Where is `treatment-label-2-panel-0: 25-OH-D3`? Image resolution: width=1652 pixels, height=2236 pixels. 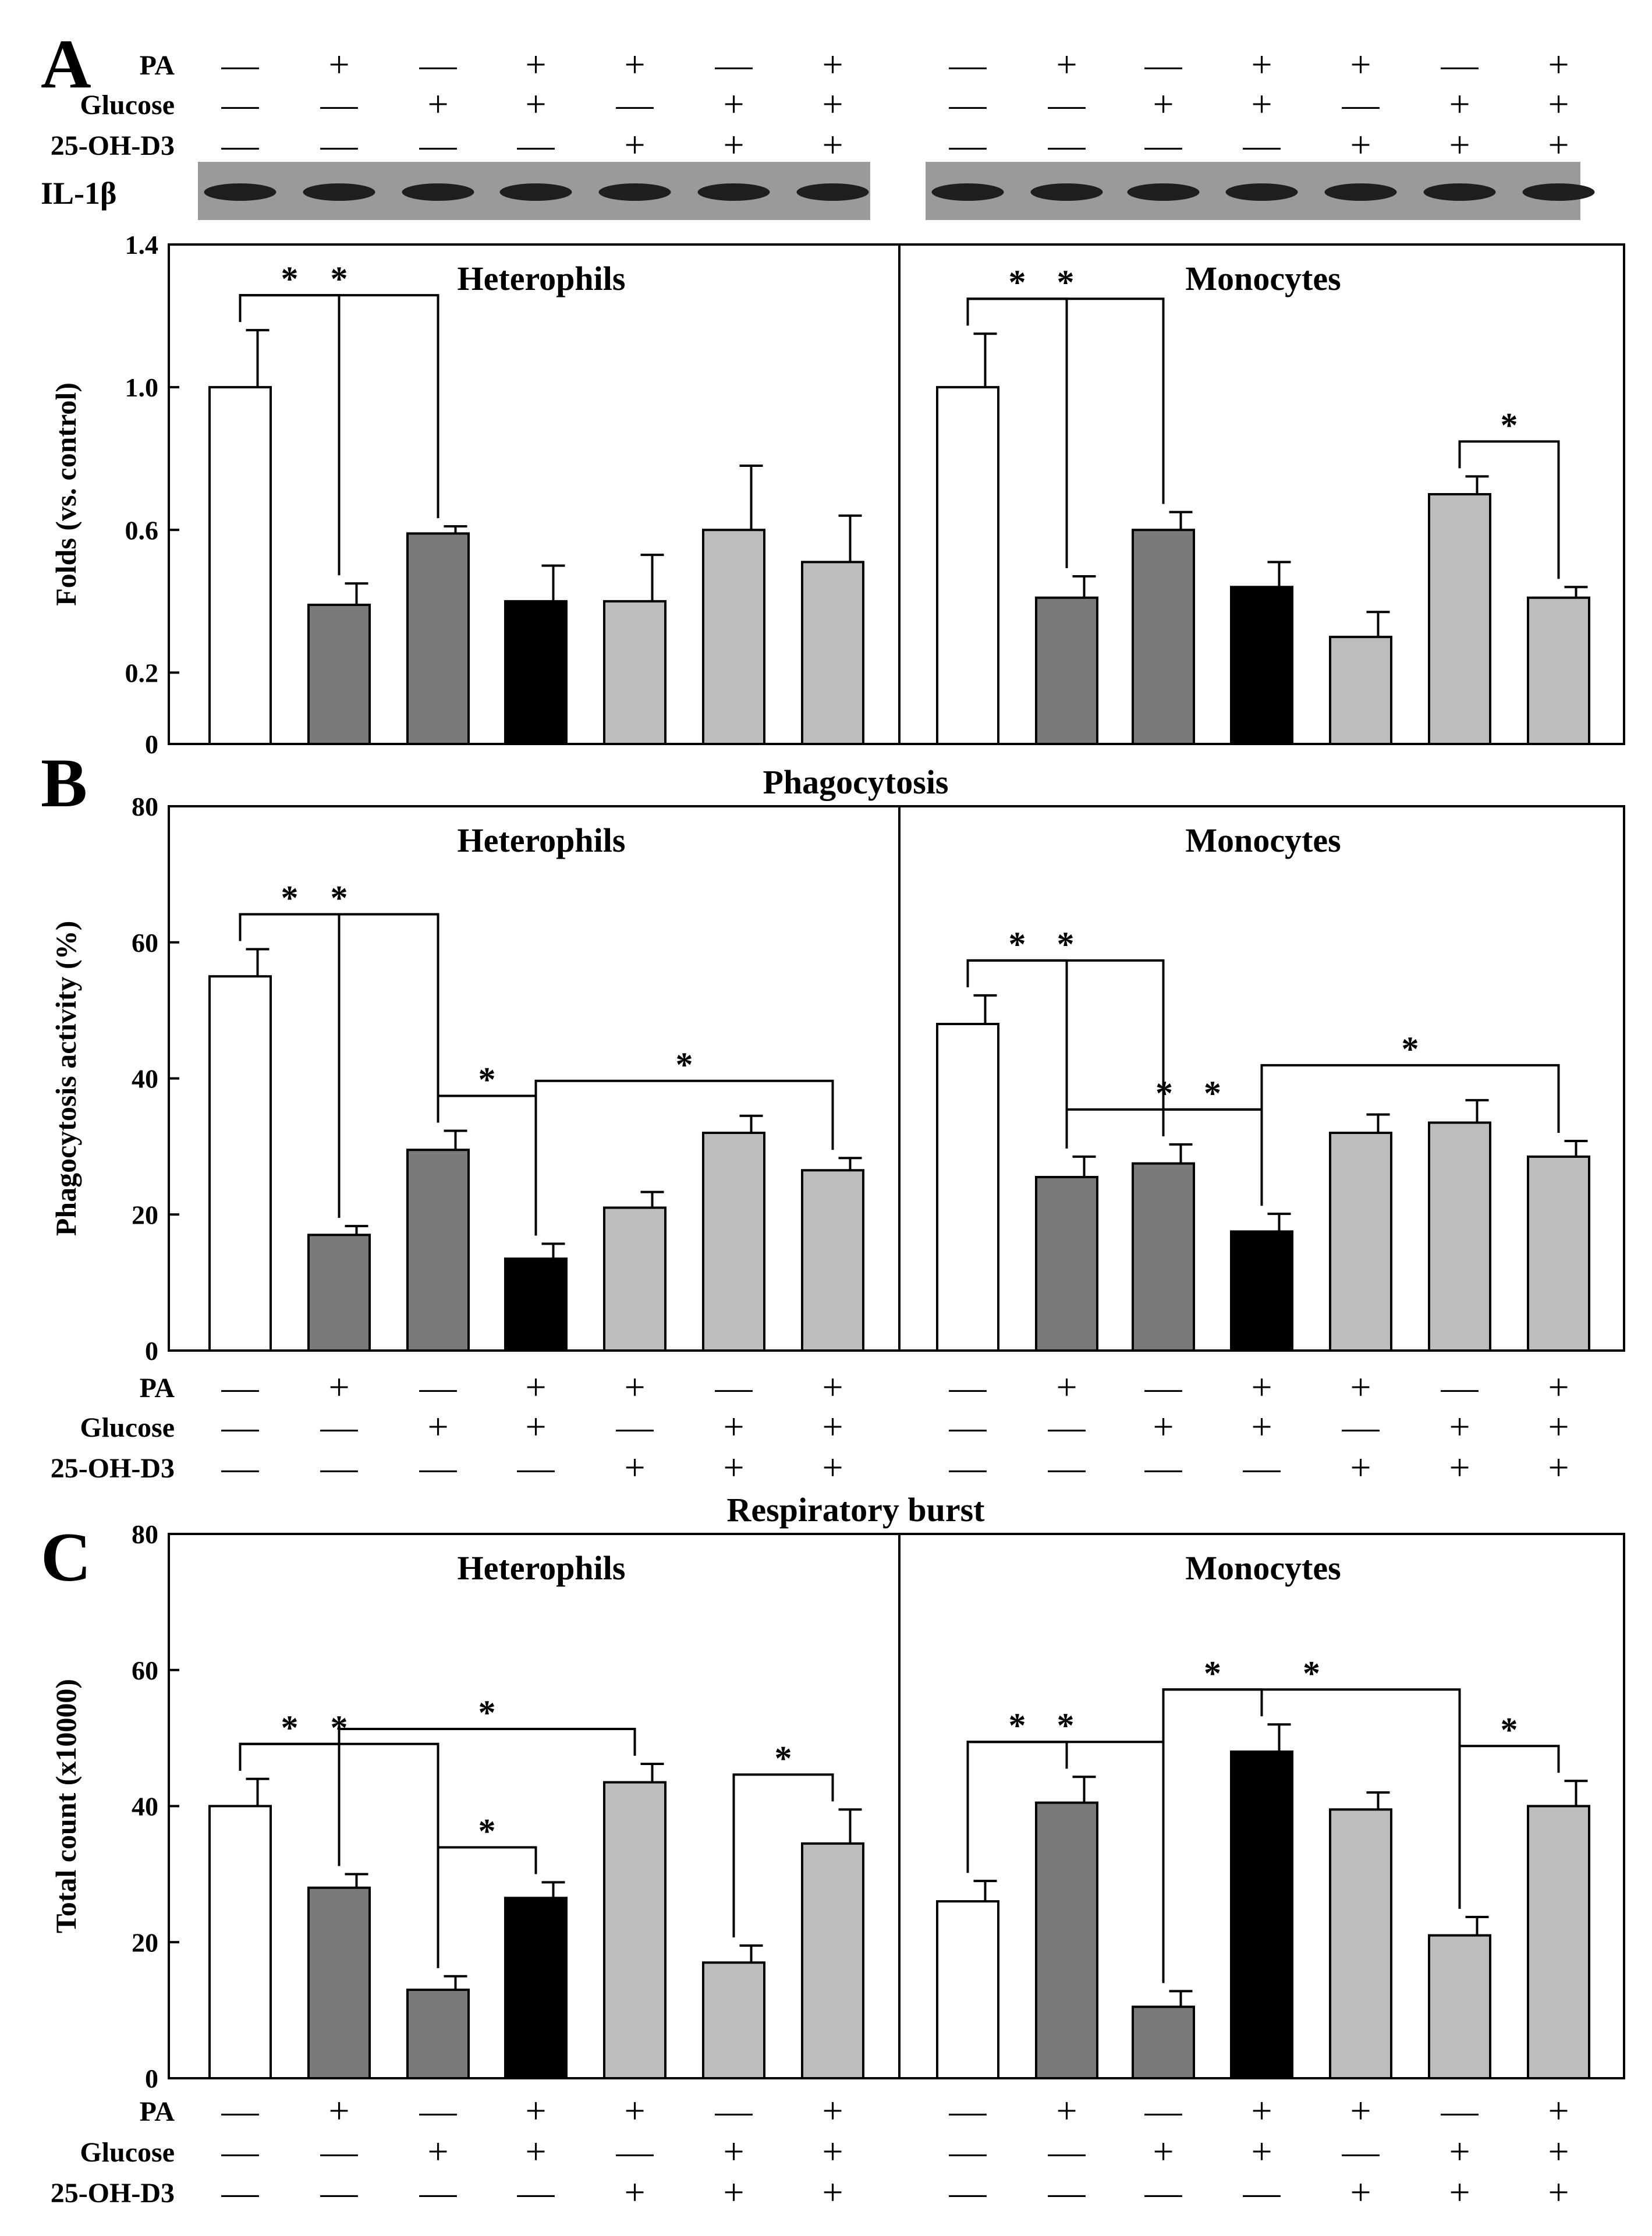
treatment-label-2-panel-0: 25-OH-D3 is located at coordinates (113, 145).